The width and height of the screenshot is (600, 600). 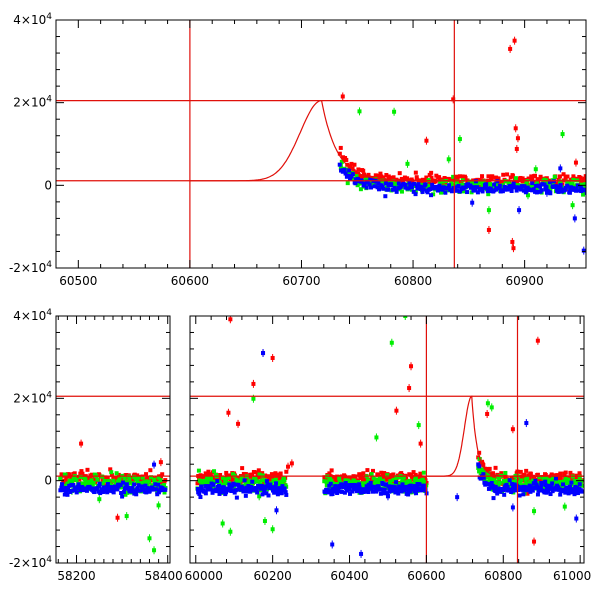 What do you see at coordinates (30, 562) in the screenshot?
I see `y-tick-label: -2×104` at bounding box center [30, 562].